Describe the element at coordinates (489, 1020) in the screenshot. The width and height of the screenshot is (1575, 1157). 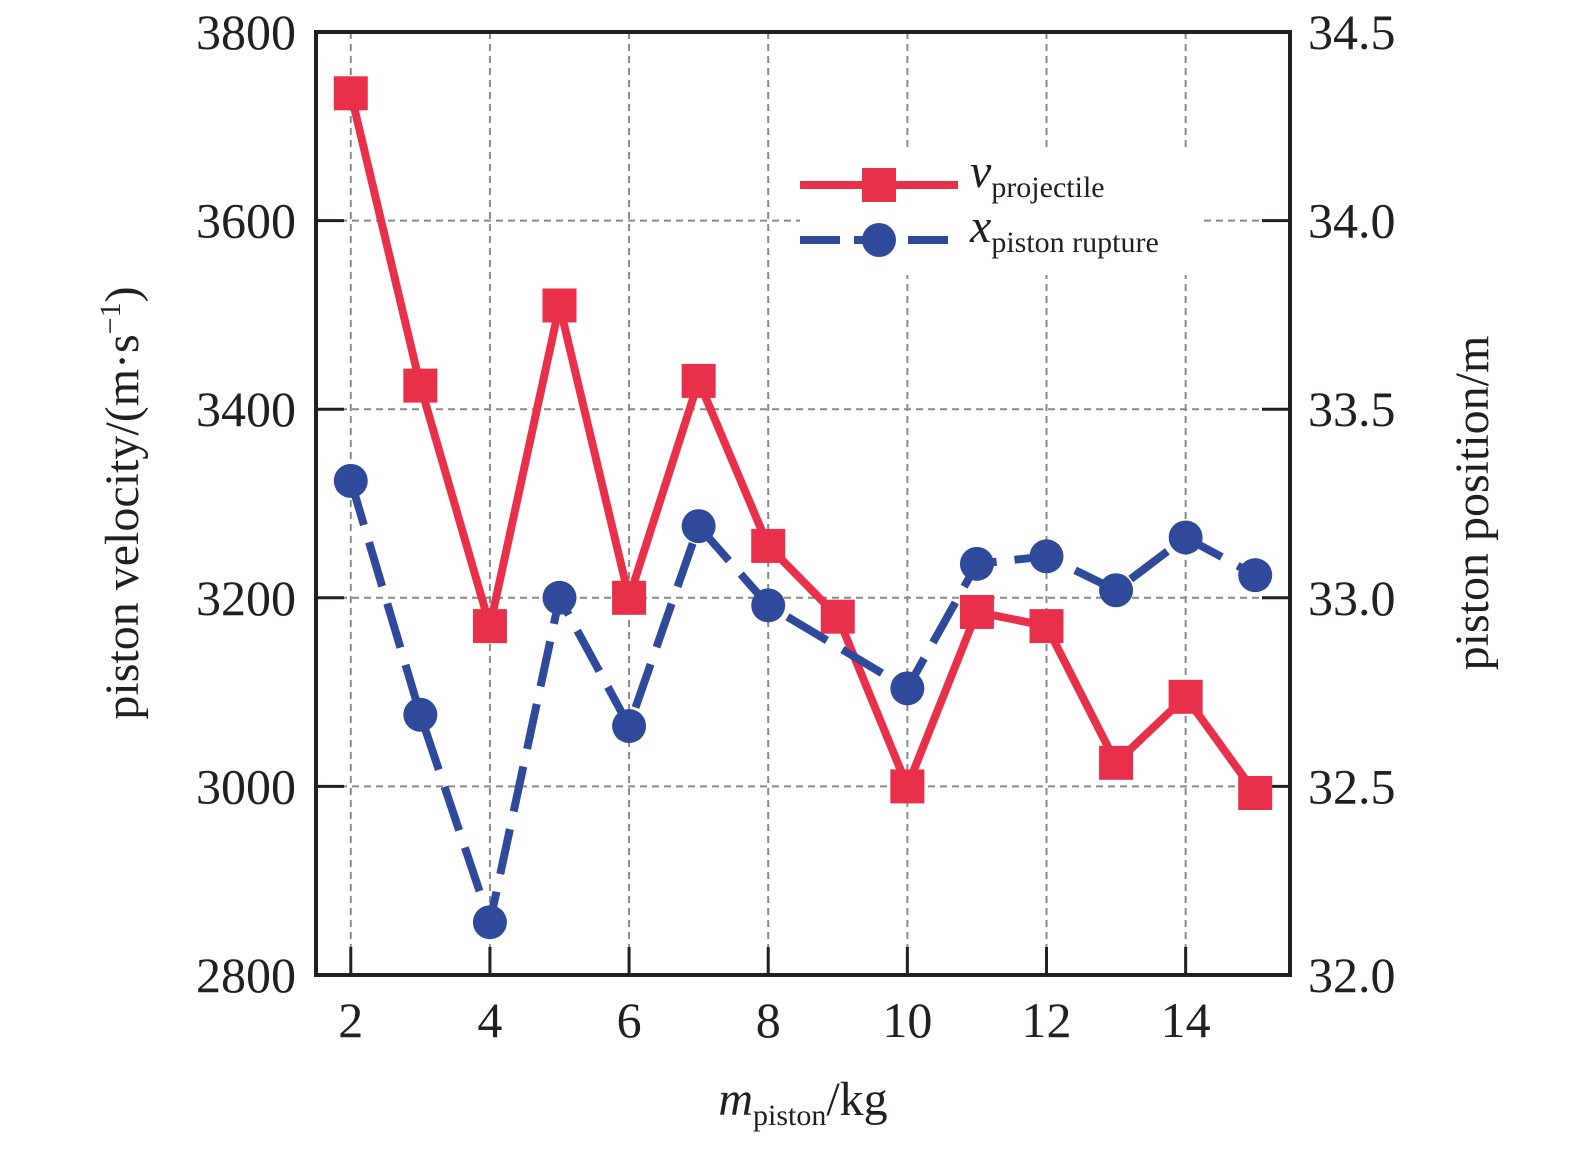
I see `x-tick-label: 4` at that location.